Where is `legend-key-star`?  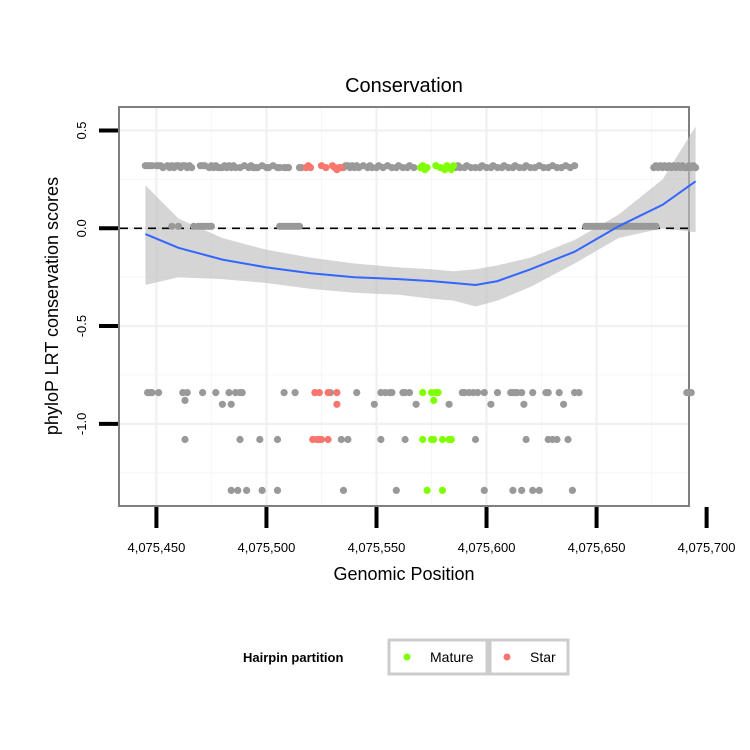 legend-key-star is located at coordinates (507, 657).